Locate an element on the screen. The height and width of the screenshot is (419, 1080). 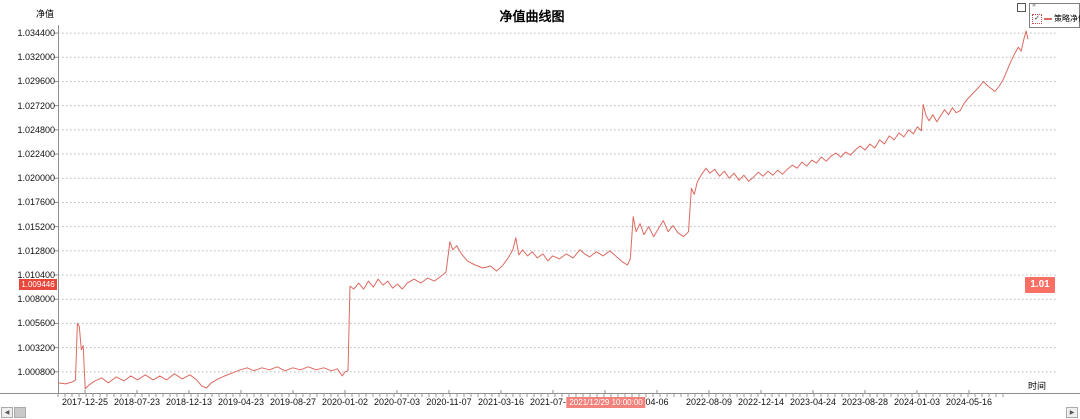
x-tick-label: 2023-08-28 is located at coordinates (865, 402).